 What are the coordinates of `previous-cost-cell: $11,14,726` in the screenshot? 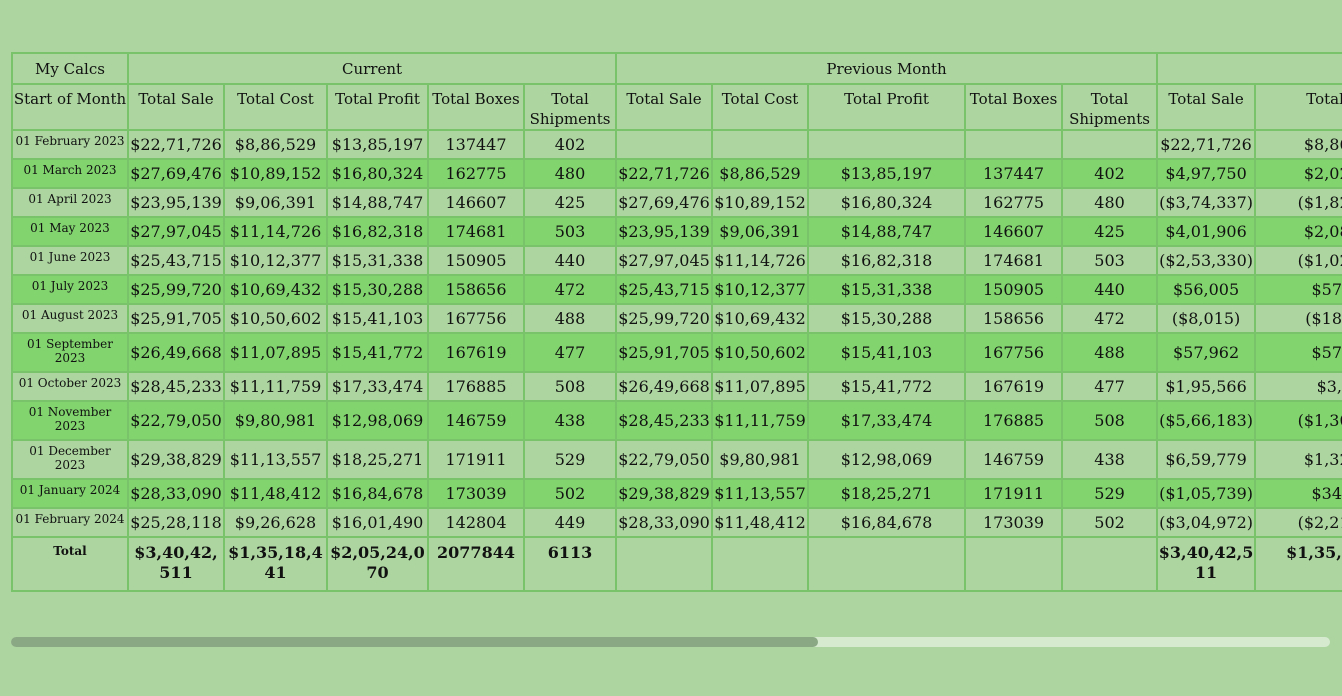 It's located at (760, 260).